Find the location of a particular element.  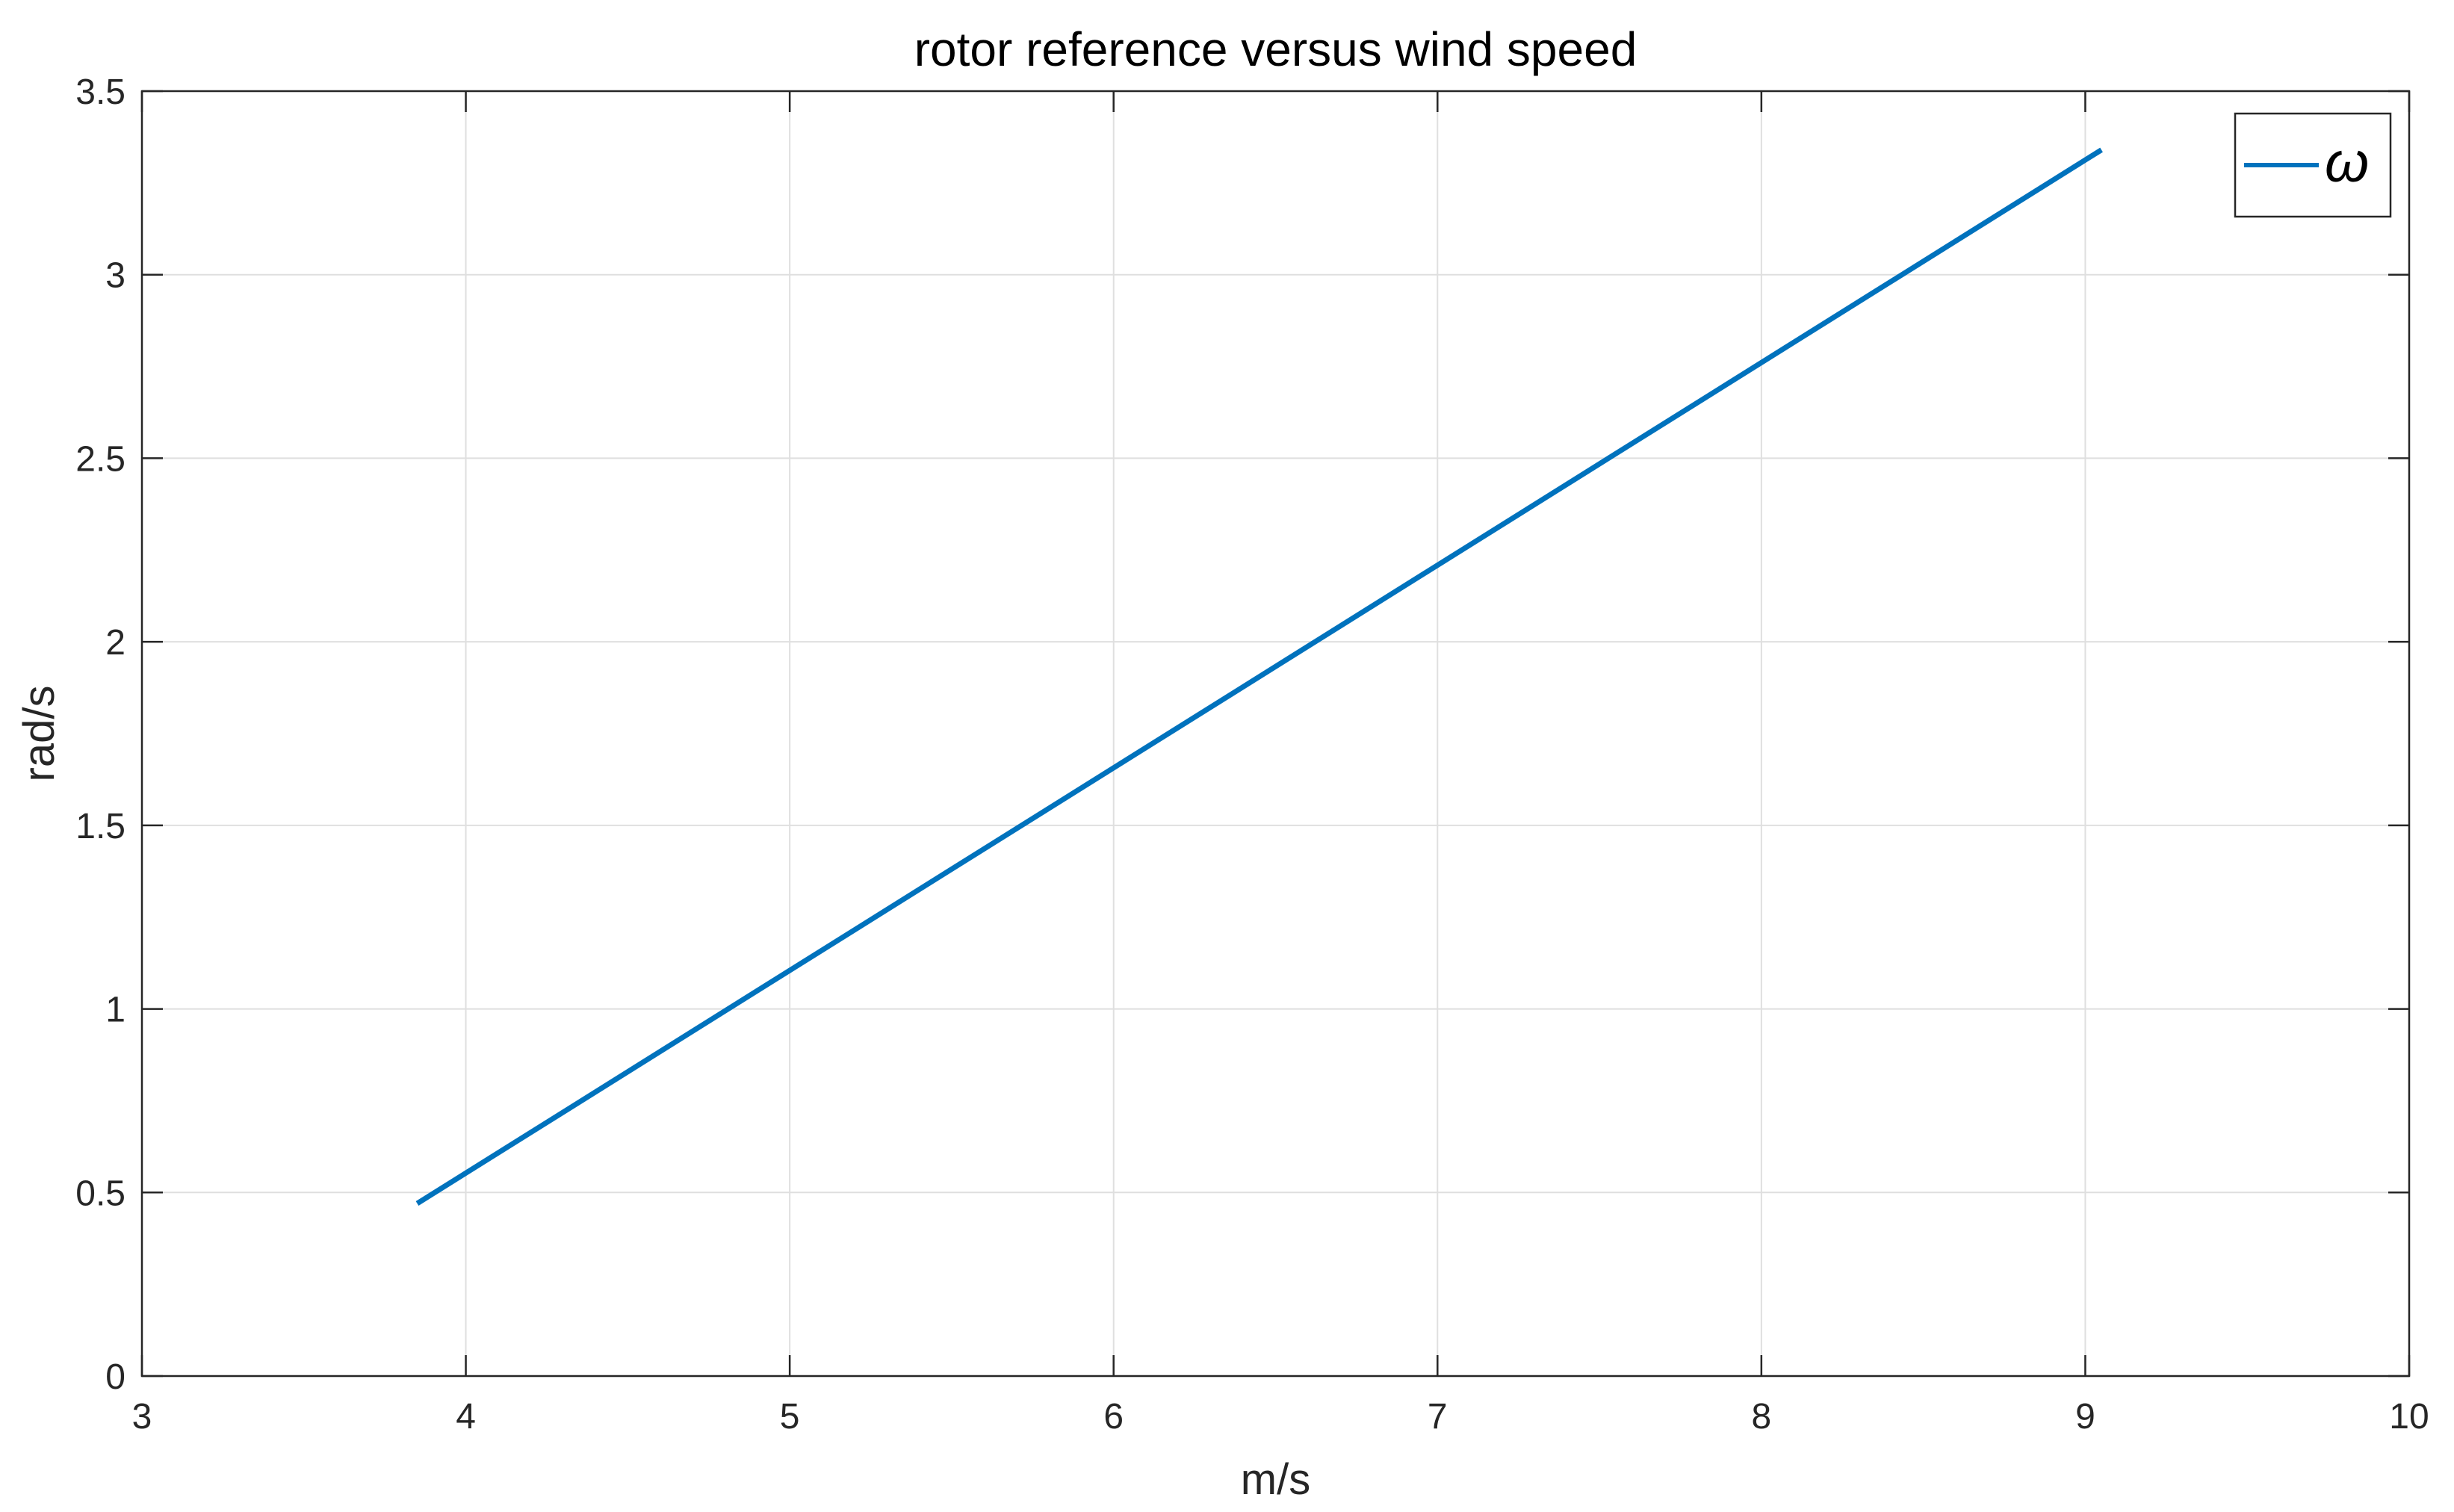

x-tick-label: 3 is located at coordinates (142, 1417).